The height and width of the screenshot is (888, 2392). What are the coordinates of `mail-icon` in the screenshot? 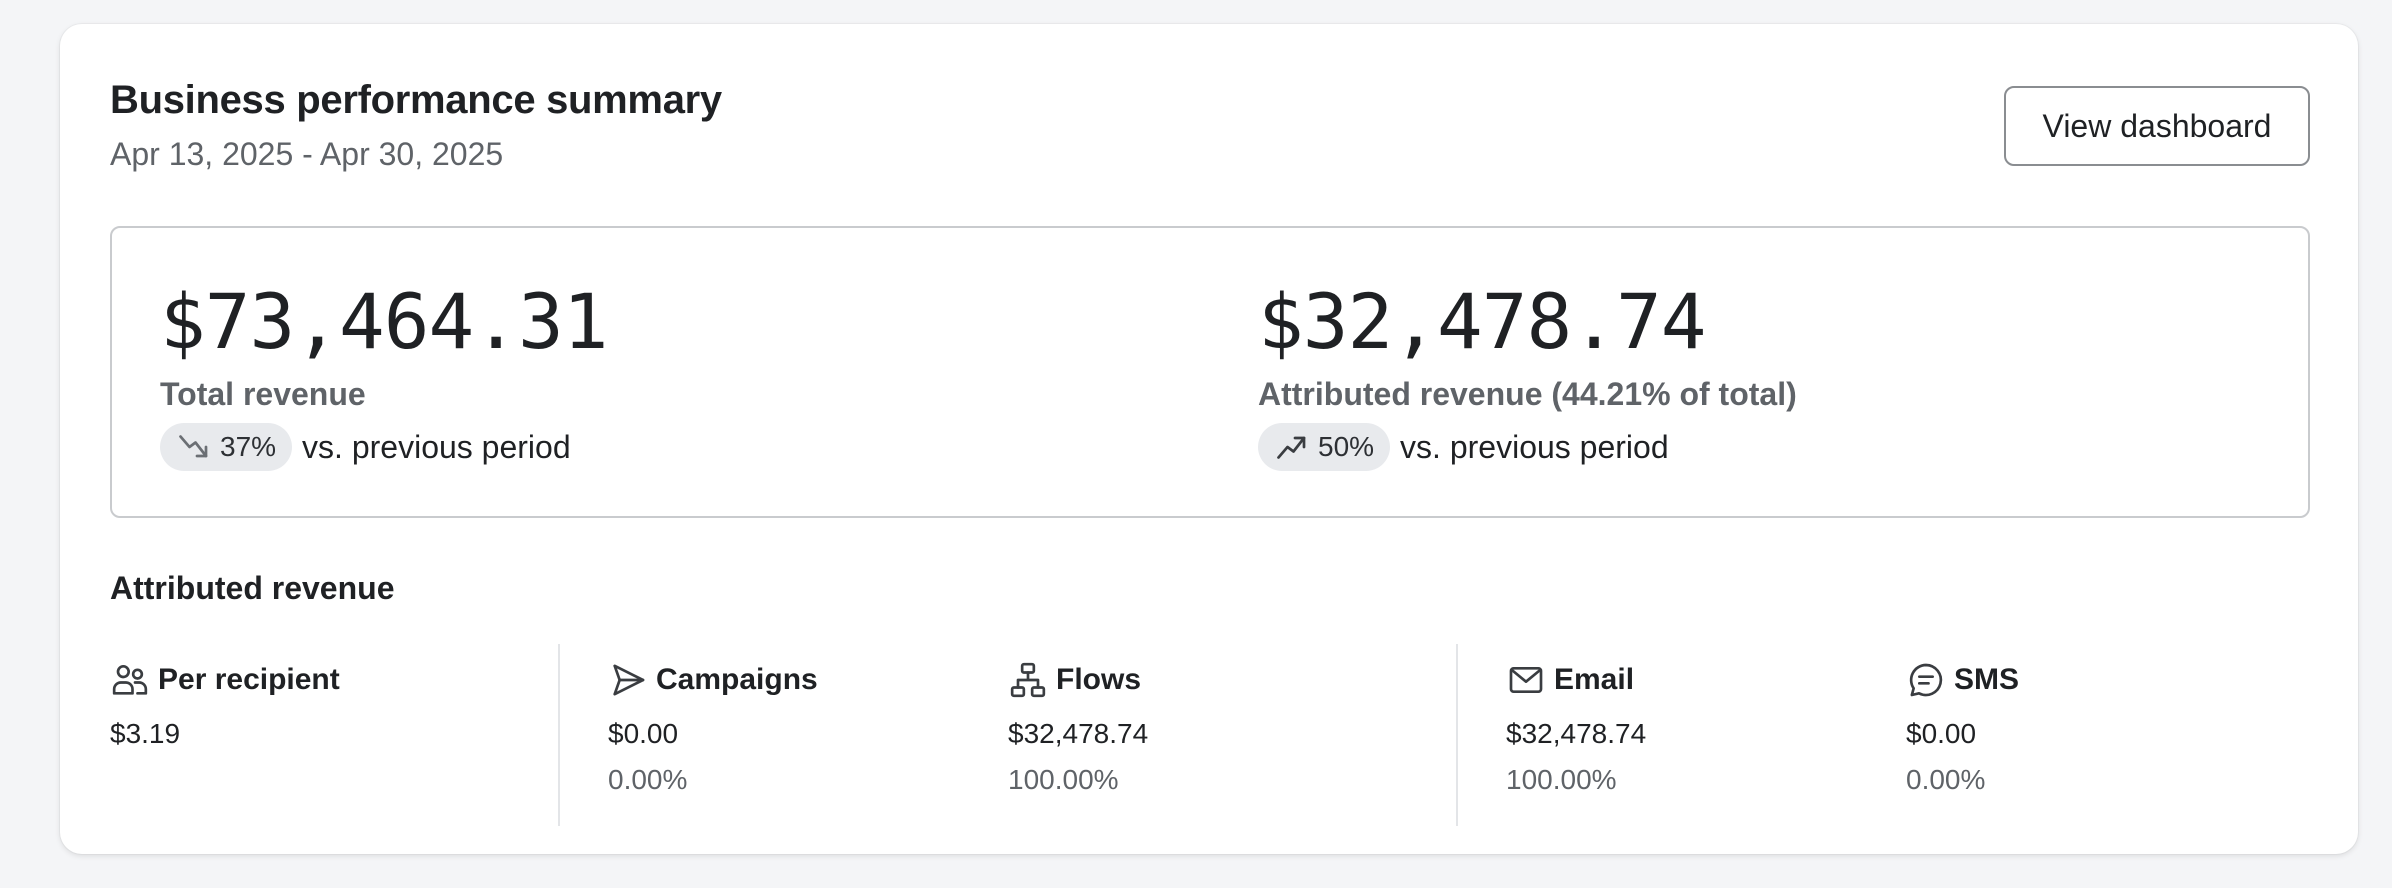 It's located at (1526, 680).